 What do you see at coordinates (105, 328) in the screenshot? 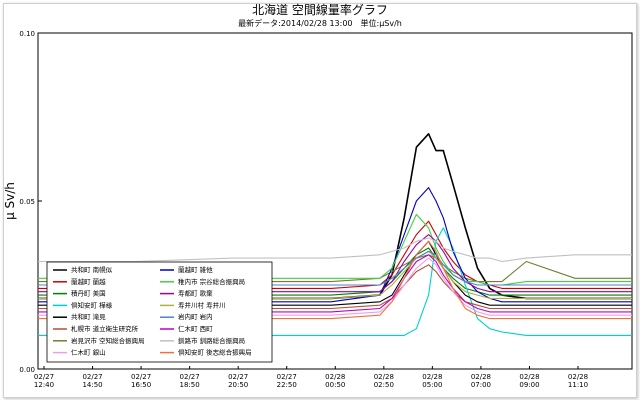
I see `legend-entry: 札幌市 道立衛生研究所` at bounding box center [105, 328].